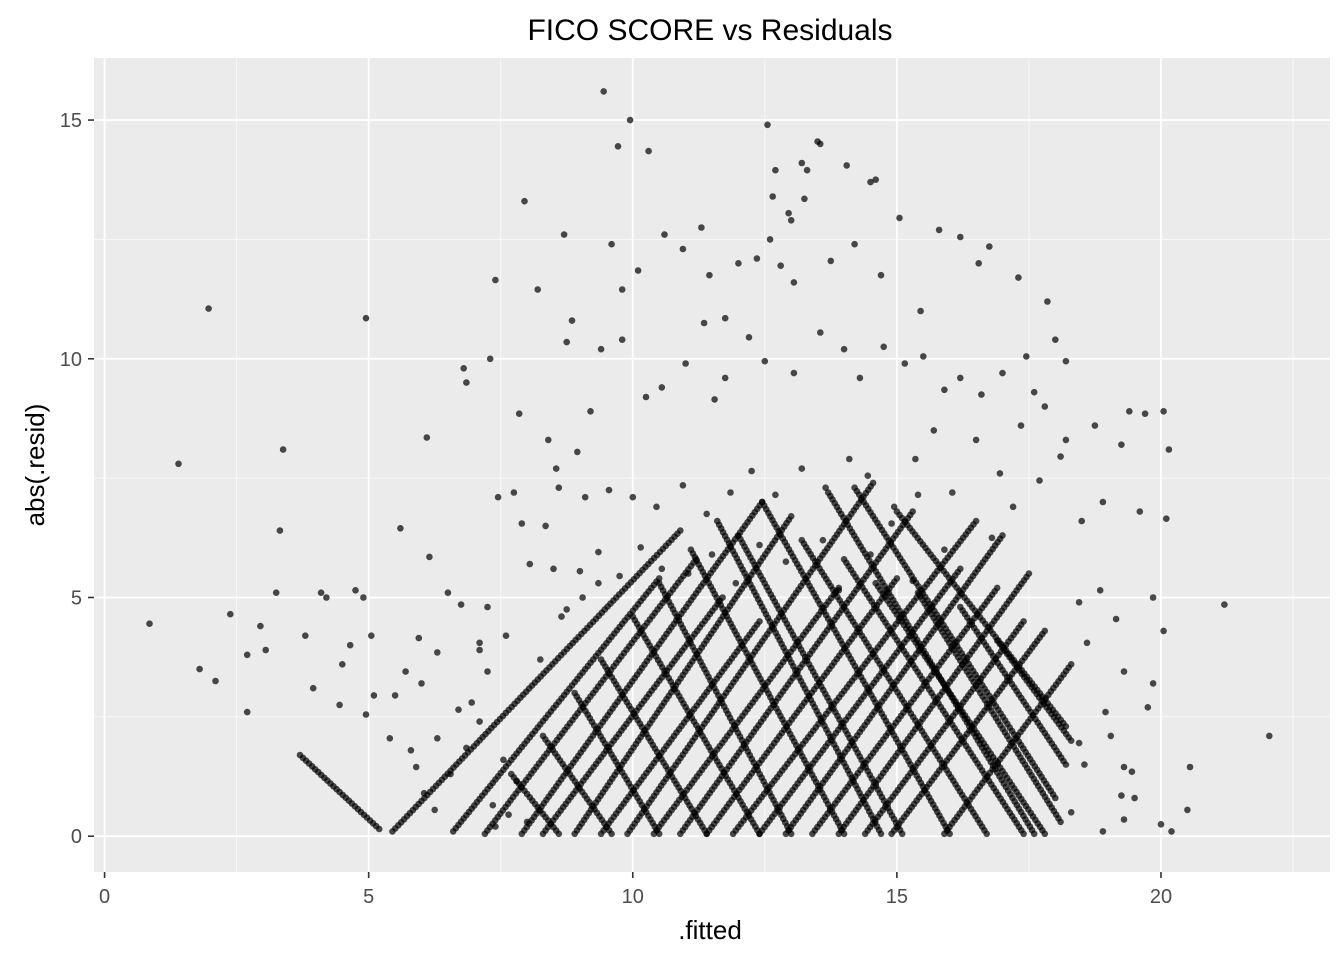  What do you see at coordinates (71, 360) in the screenshot?
I see `y-tick-label: 10` at bounding box center [71, 360].